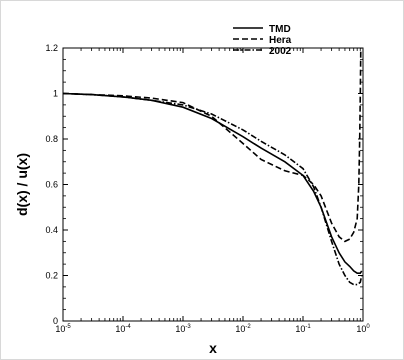  Describe the element at coordinates (51, 48) in the screenshot. I see `y-tick-label: 1.2` at that location.